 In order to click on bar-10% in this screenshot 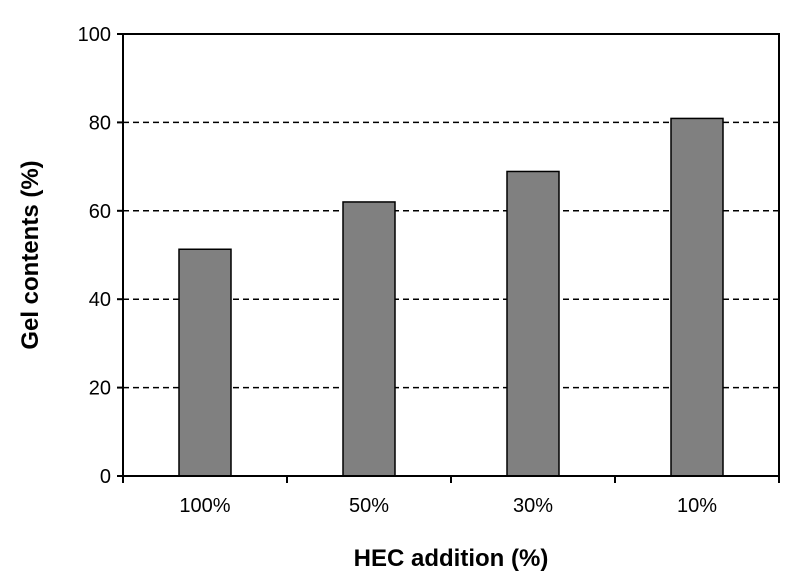, I will do `click(697, 297)`.